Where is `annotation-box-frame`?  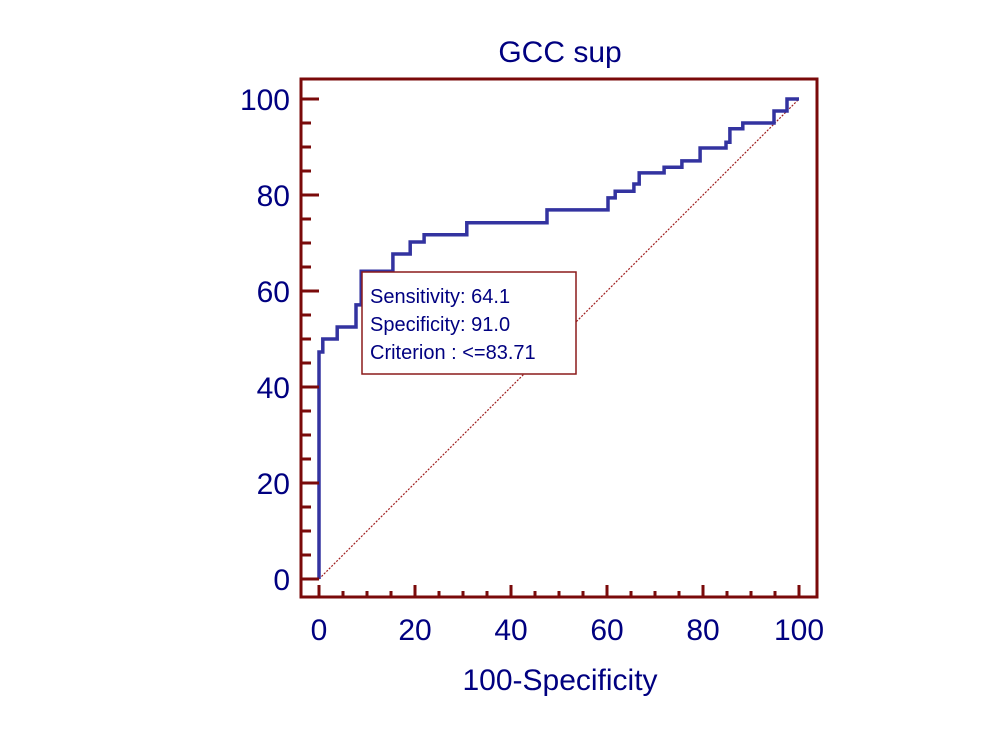 annotation-box-frame is located at coordinates (469, 323).